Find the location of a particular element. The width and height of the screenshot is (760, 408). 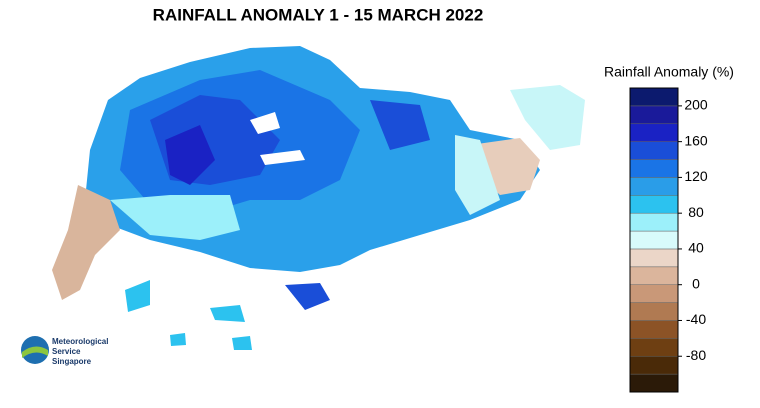

land-west-tan is located at coordinates (86, 242).